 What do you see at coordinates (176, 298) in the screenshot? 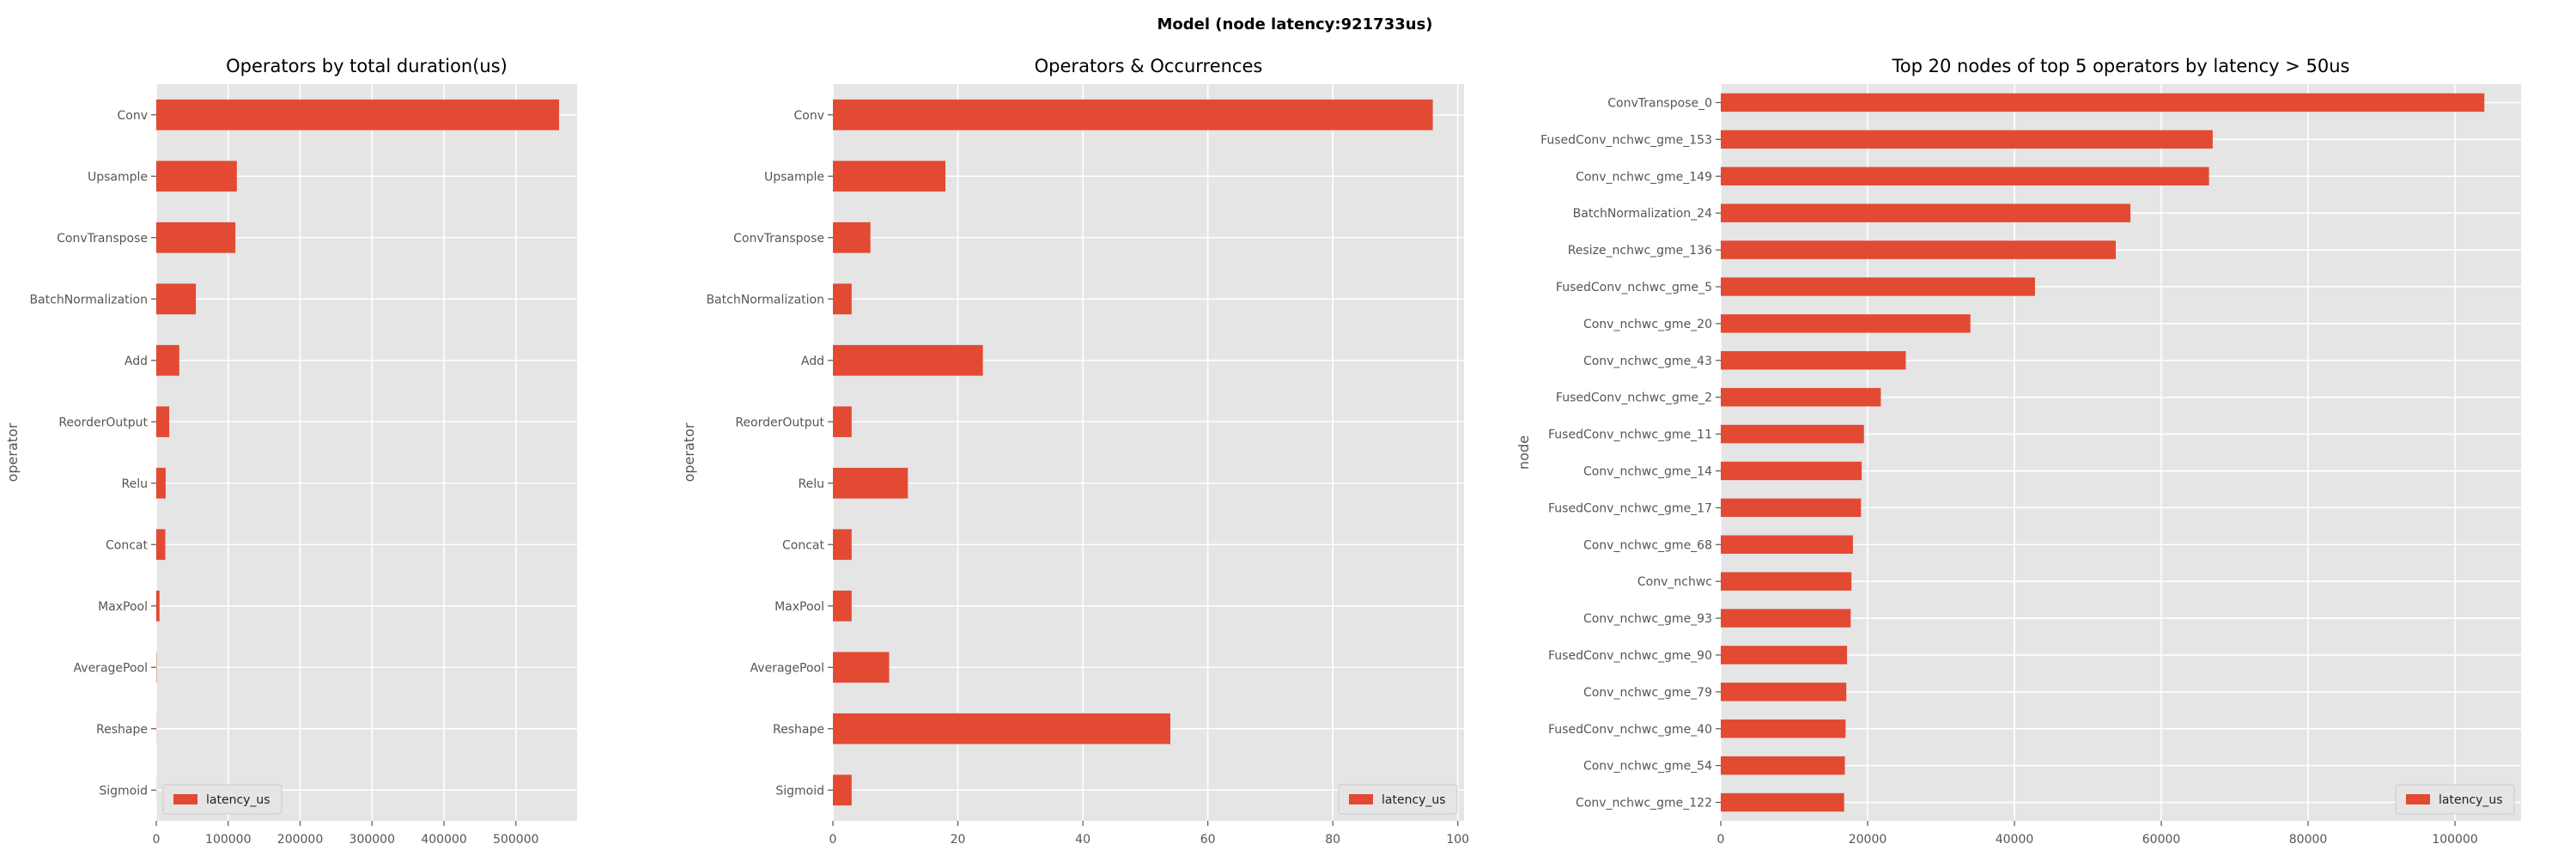
I see `bar-BatchNormalization` at bounding box center [176, 298].